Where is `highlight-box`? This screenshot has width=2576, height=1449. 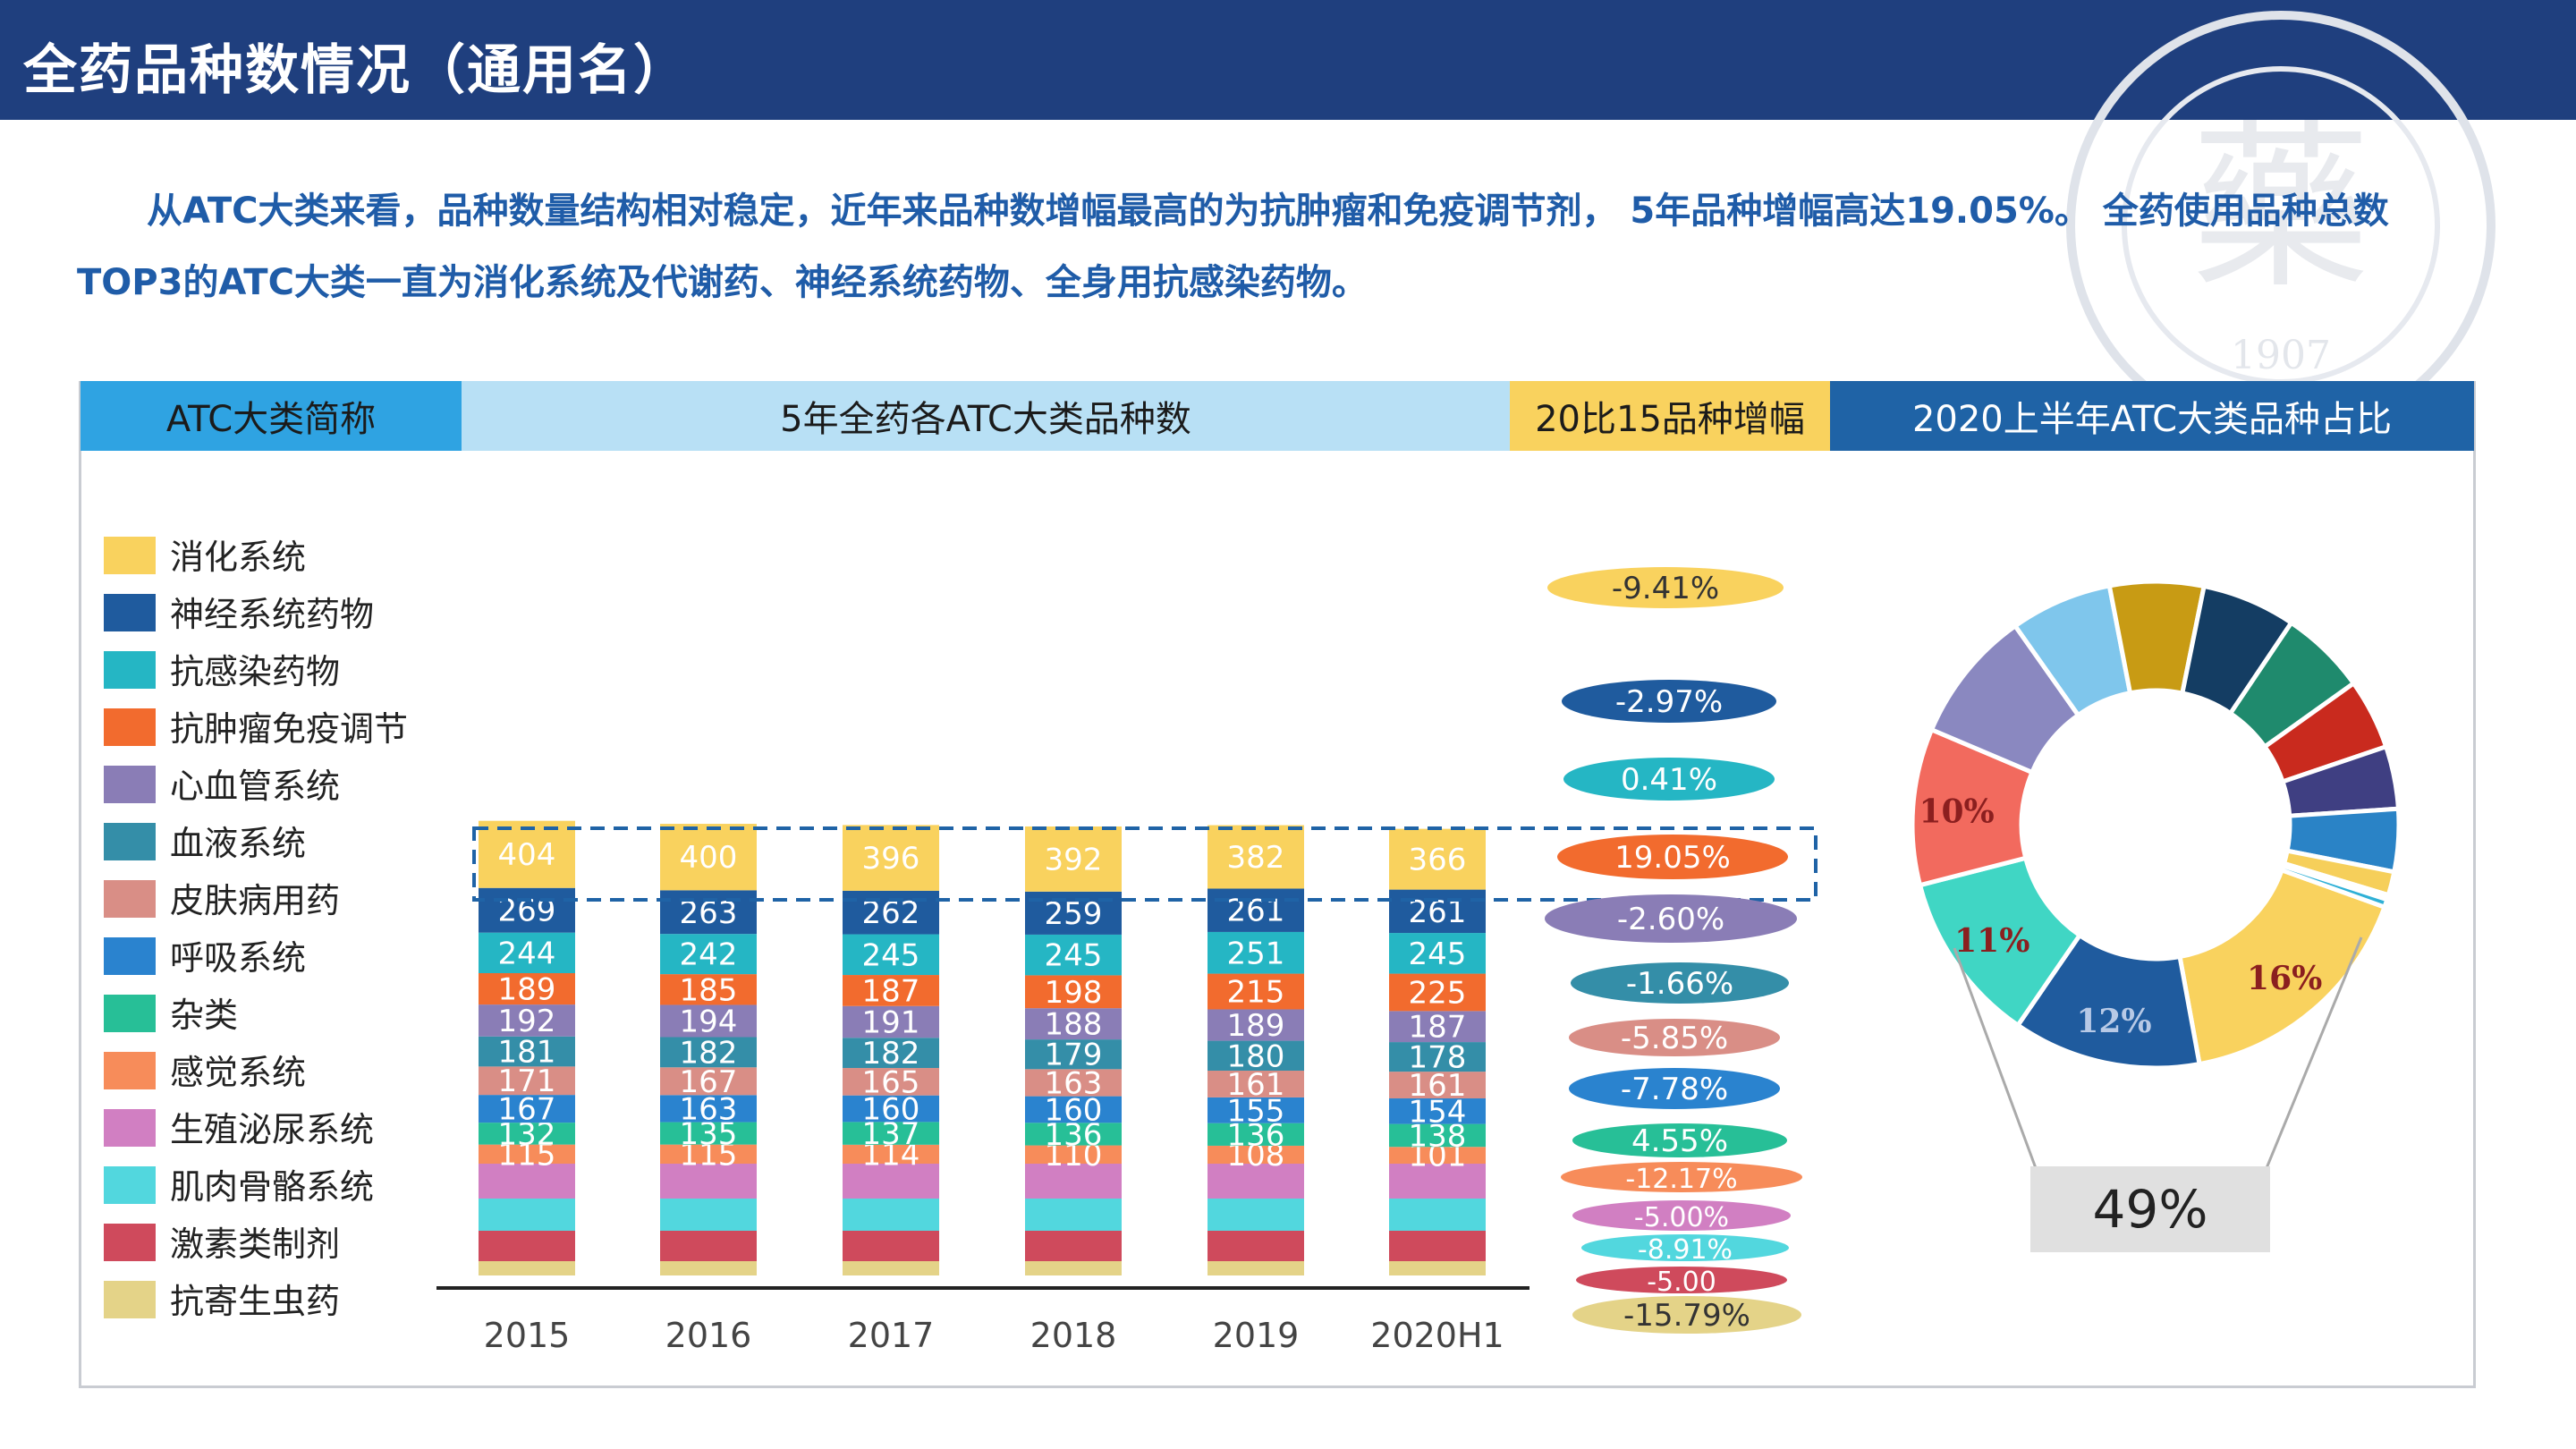
highlight-box is located at coordinates (1145, 864).